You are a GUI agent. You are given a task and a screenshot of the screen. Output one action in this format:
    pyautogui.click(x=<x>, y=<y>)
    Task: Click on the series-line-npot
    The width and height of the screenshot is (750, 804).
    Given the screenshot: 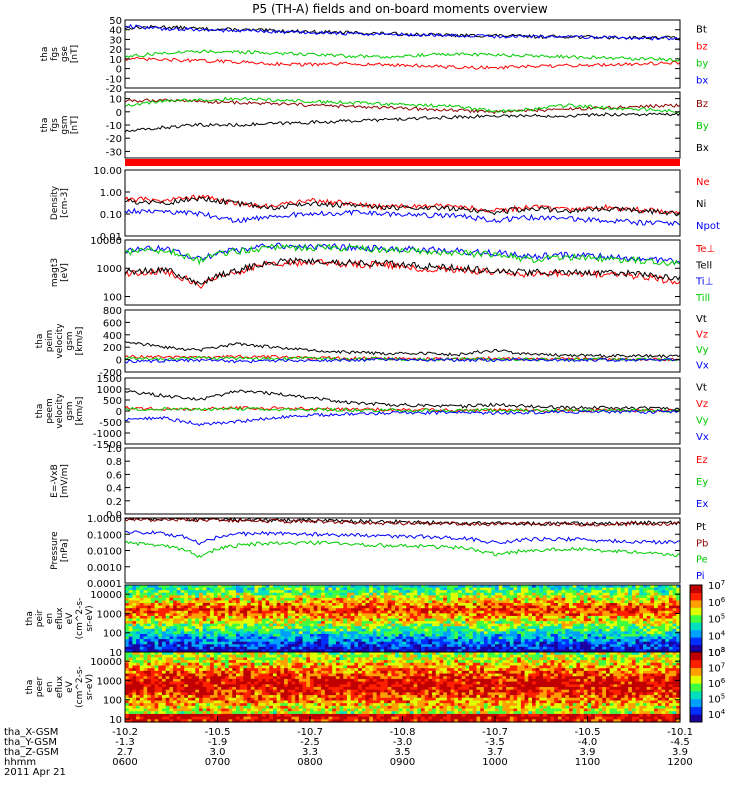 What is the action you would take?
    pyautogui.click(x=402, y=217)
    